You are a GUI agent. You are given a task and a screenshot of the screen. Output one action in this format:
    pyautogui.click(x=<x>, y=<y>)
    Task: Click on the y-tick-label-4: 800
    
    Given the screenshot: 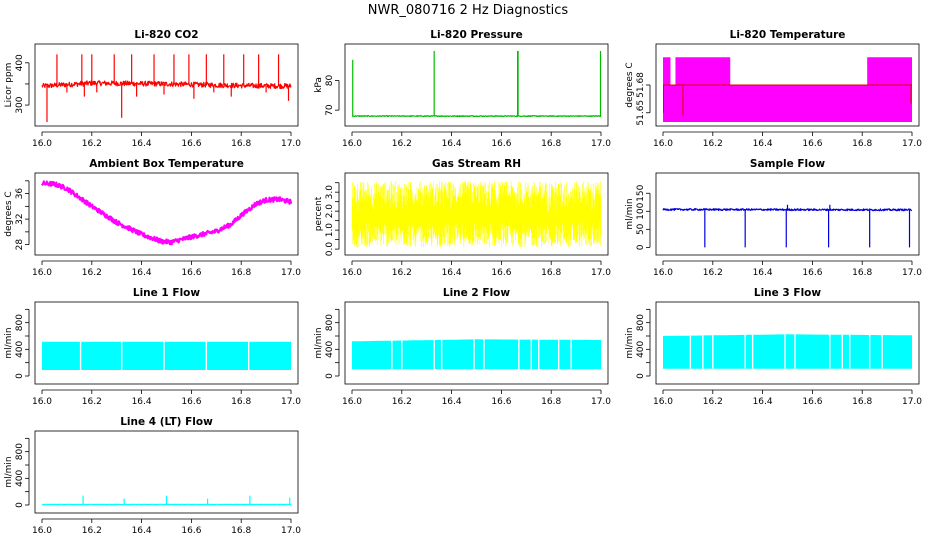 What is the action you would take?
    pyautogui.click(x=330, y=322)
    